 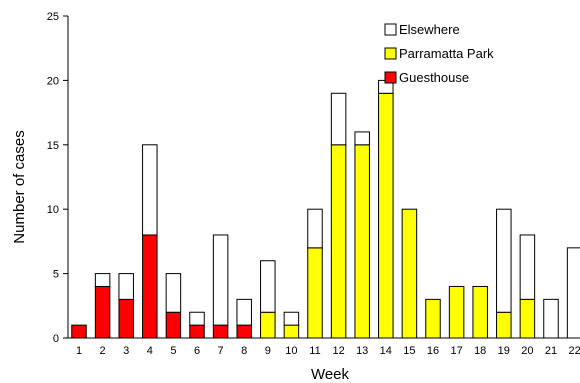 I want to click on x-tick-label: 1, so click(x=79, y=351).